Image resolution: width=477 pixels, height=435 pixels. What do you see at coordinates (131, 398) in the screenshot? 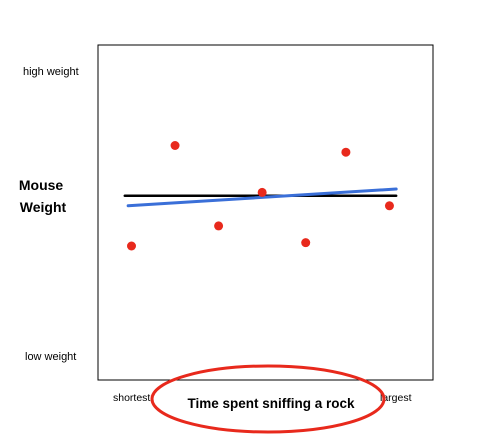
I see `x-tick-shortest: shortest` at bounding box center [131, 398].